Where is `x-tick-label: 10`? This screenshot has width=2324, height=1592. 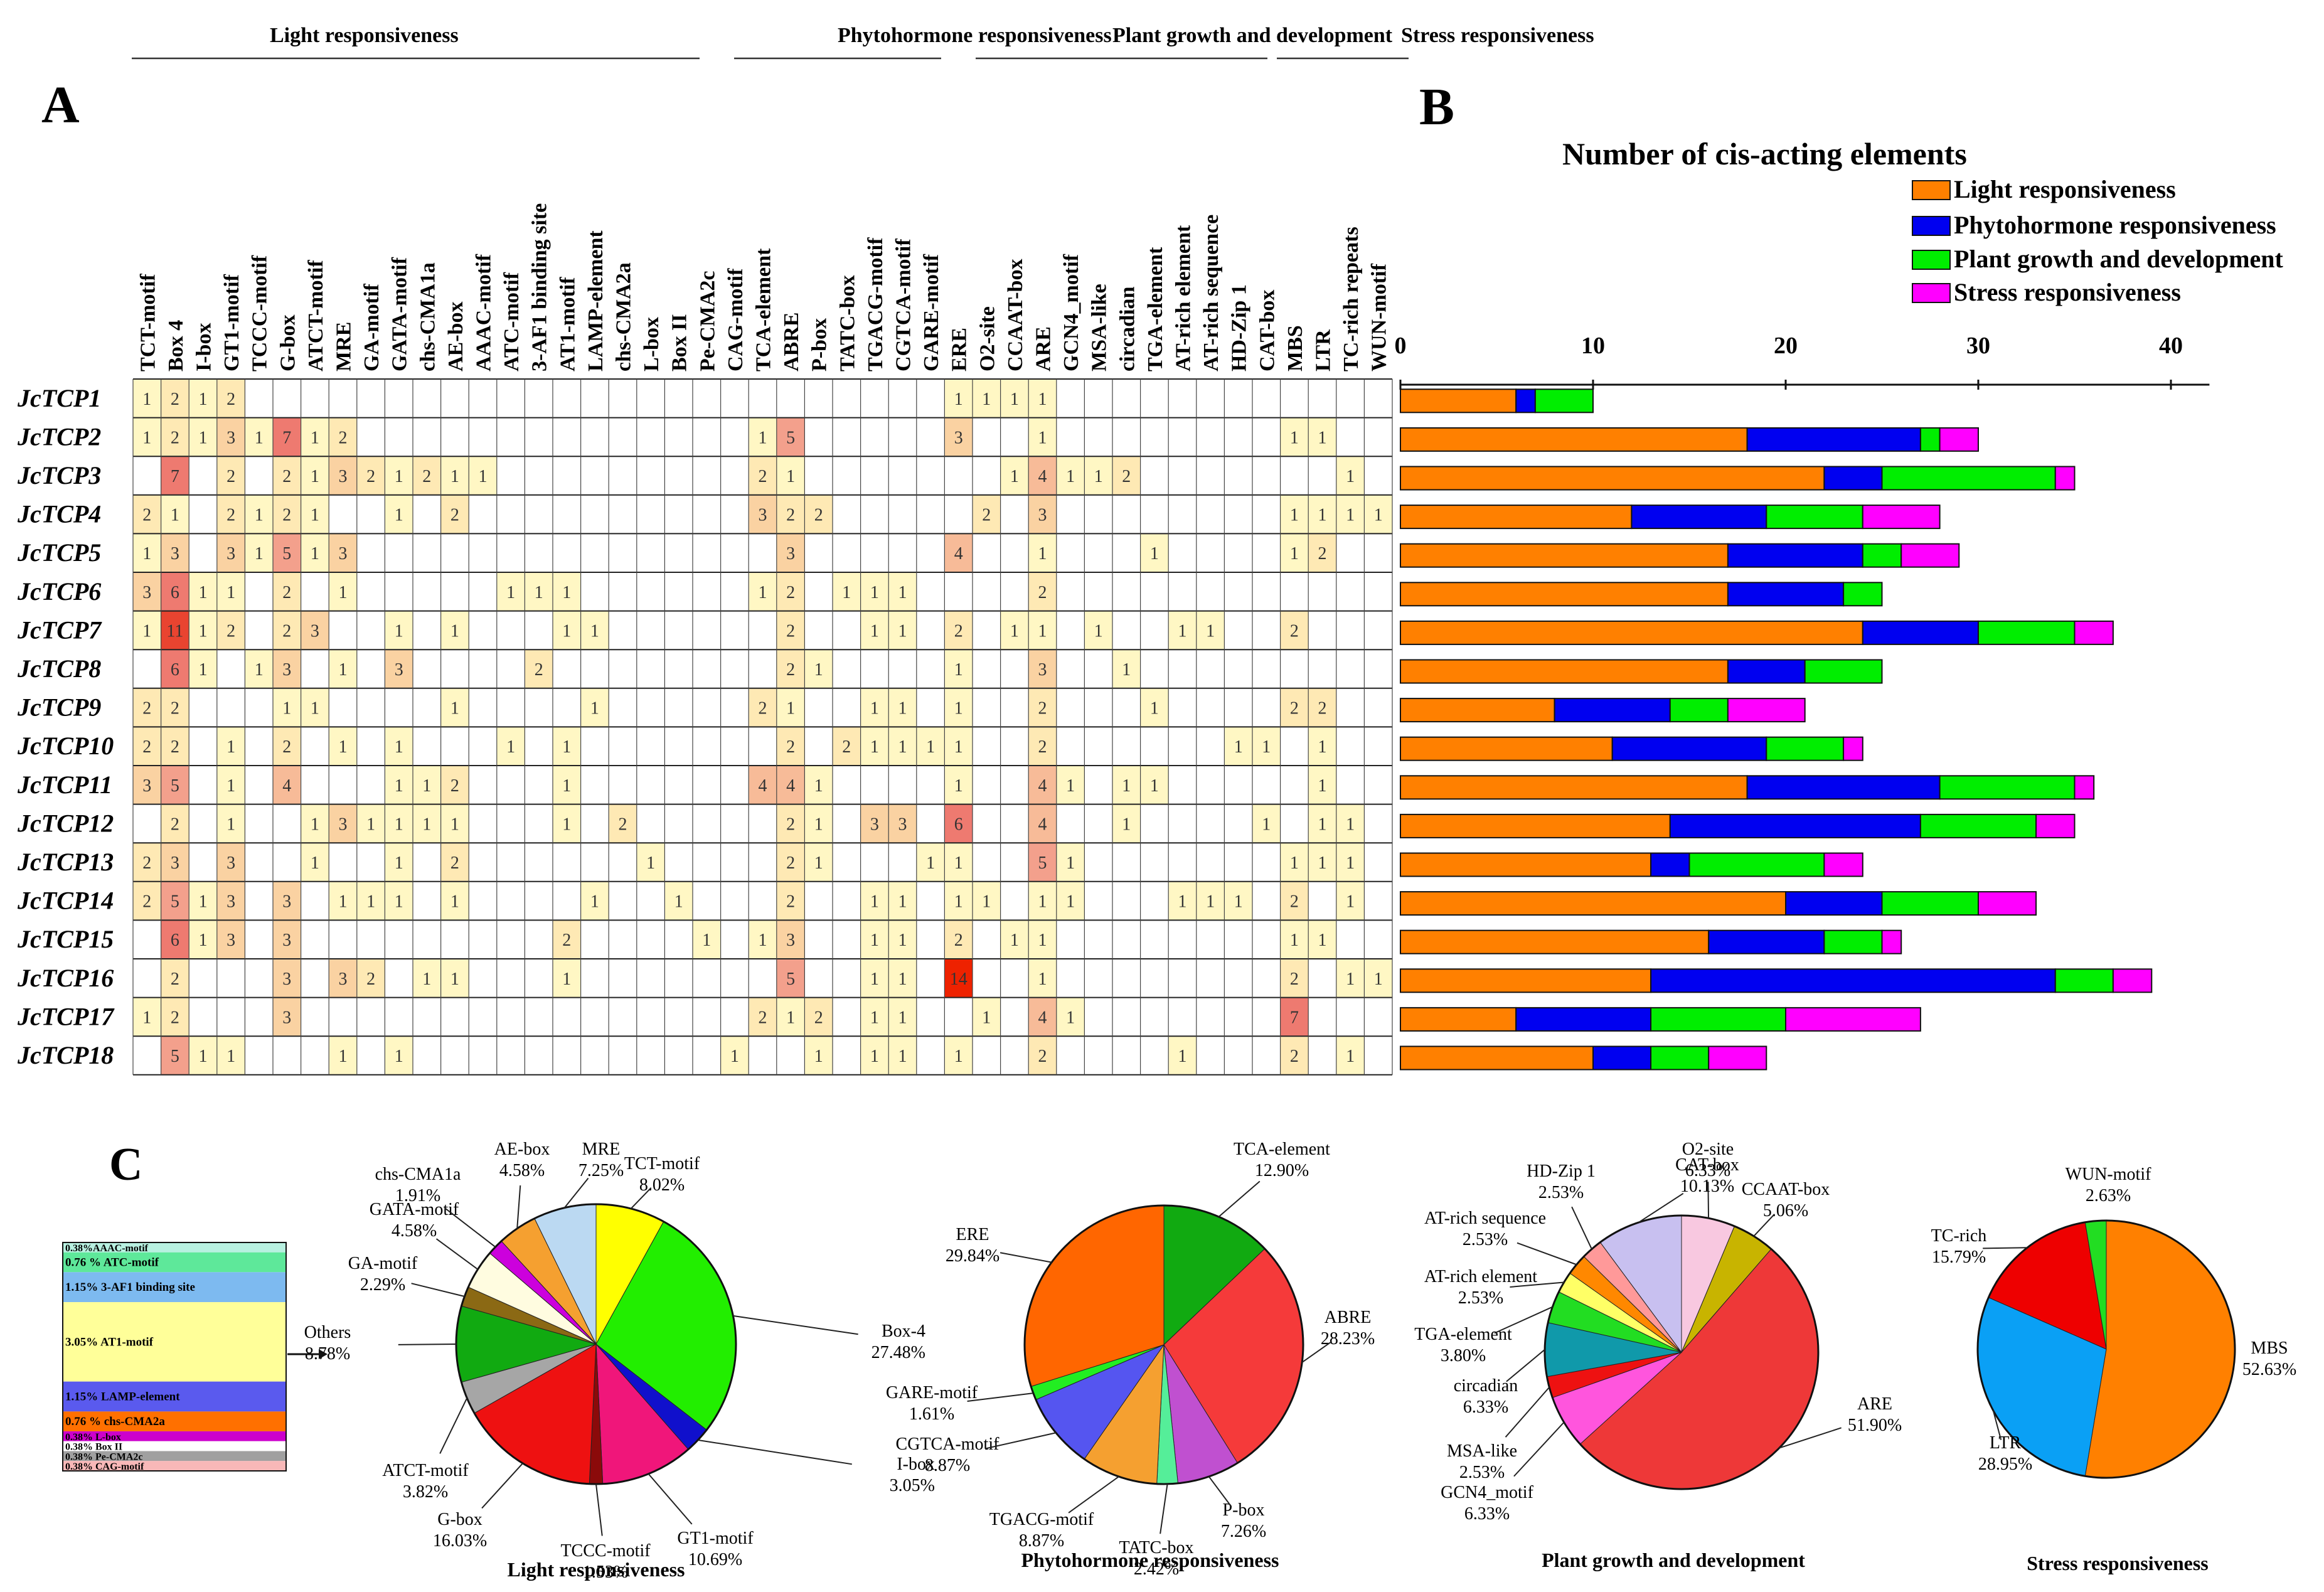 x-tick-label: 10 is located at coordinates (1593, 346).